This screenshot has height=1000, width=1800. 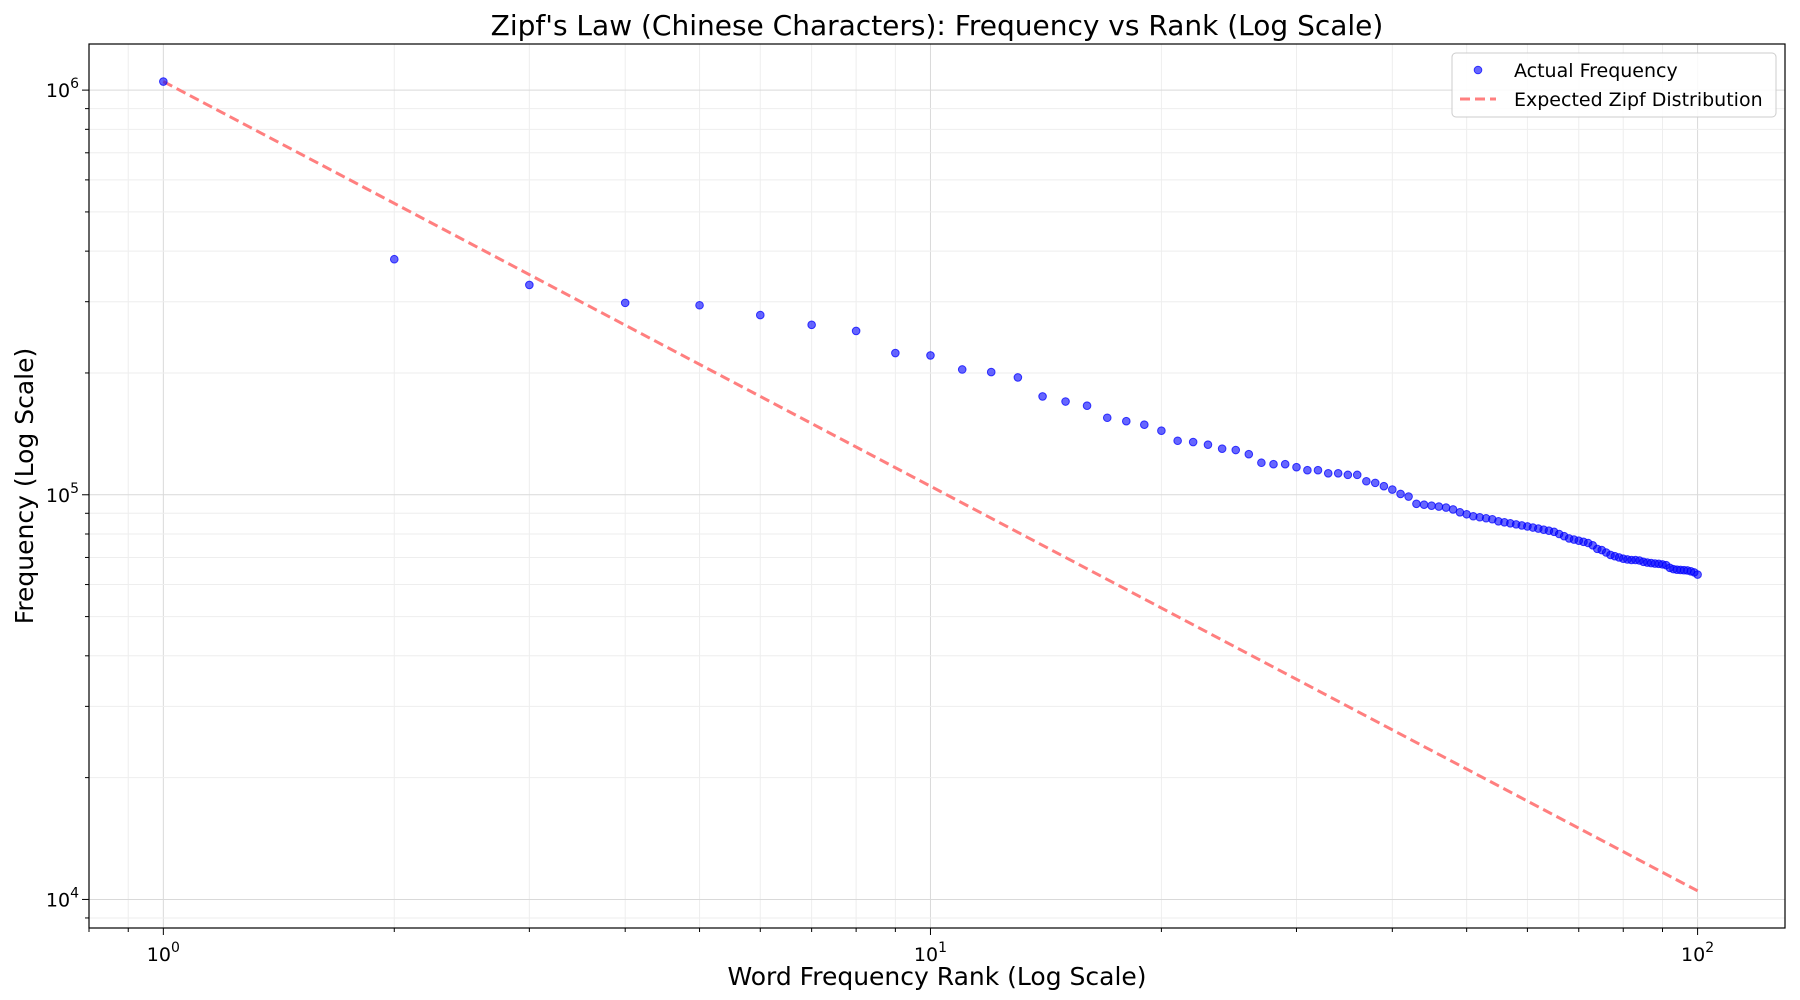 I want to click on x-tick-label: 10⁰, so click(x=163, y=953).